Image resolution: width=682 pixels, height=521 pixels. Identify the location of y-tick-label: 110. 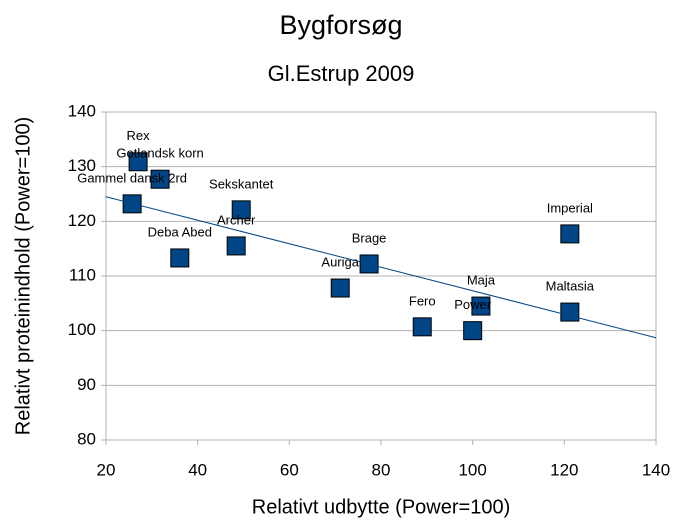
(82, 274).